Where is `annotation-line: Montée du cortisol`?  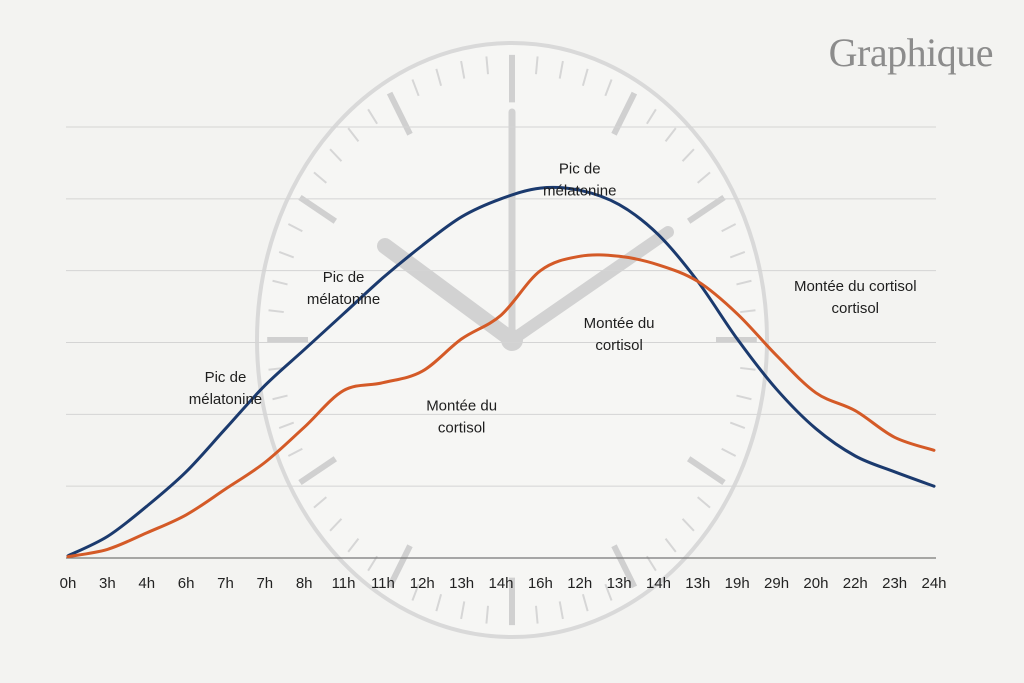
annotation-line: Montée du cortisol is located at coordinates (855, 286).